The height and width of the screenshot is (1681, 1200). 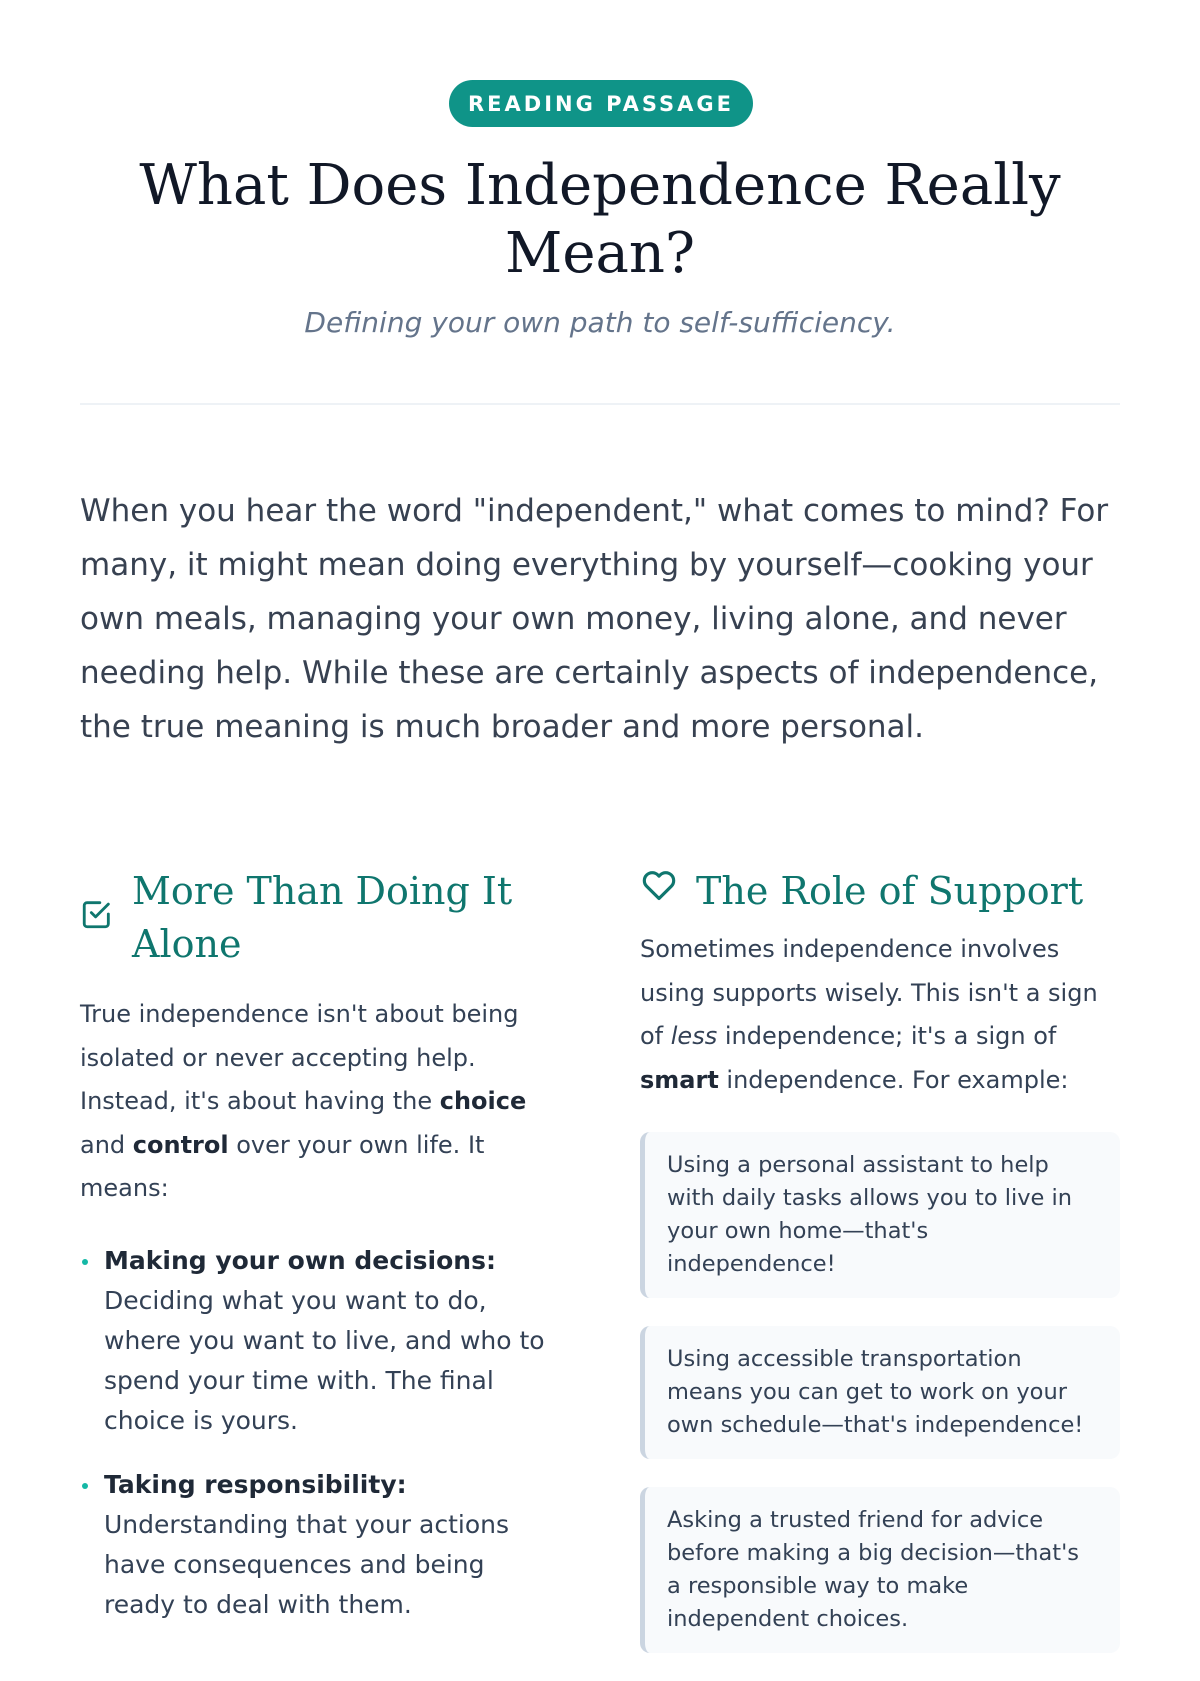 I want to click on checkbox-icon, so click(x=97, y=918).